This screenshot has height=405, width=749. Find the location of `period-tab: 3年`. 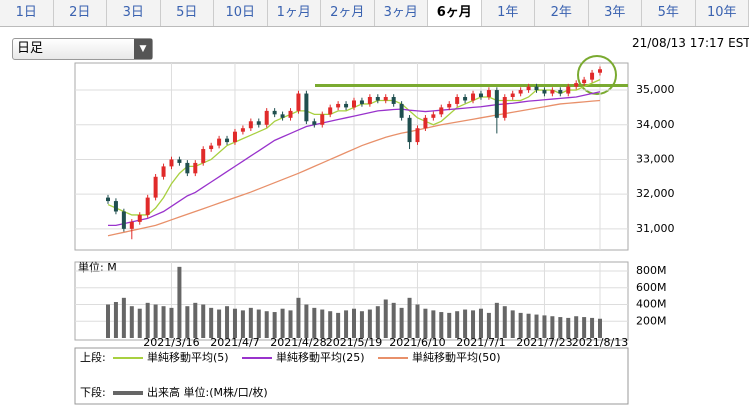

period-tab: 3年 is located at coordinates (615, 13).